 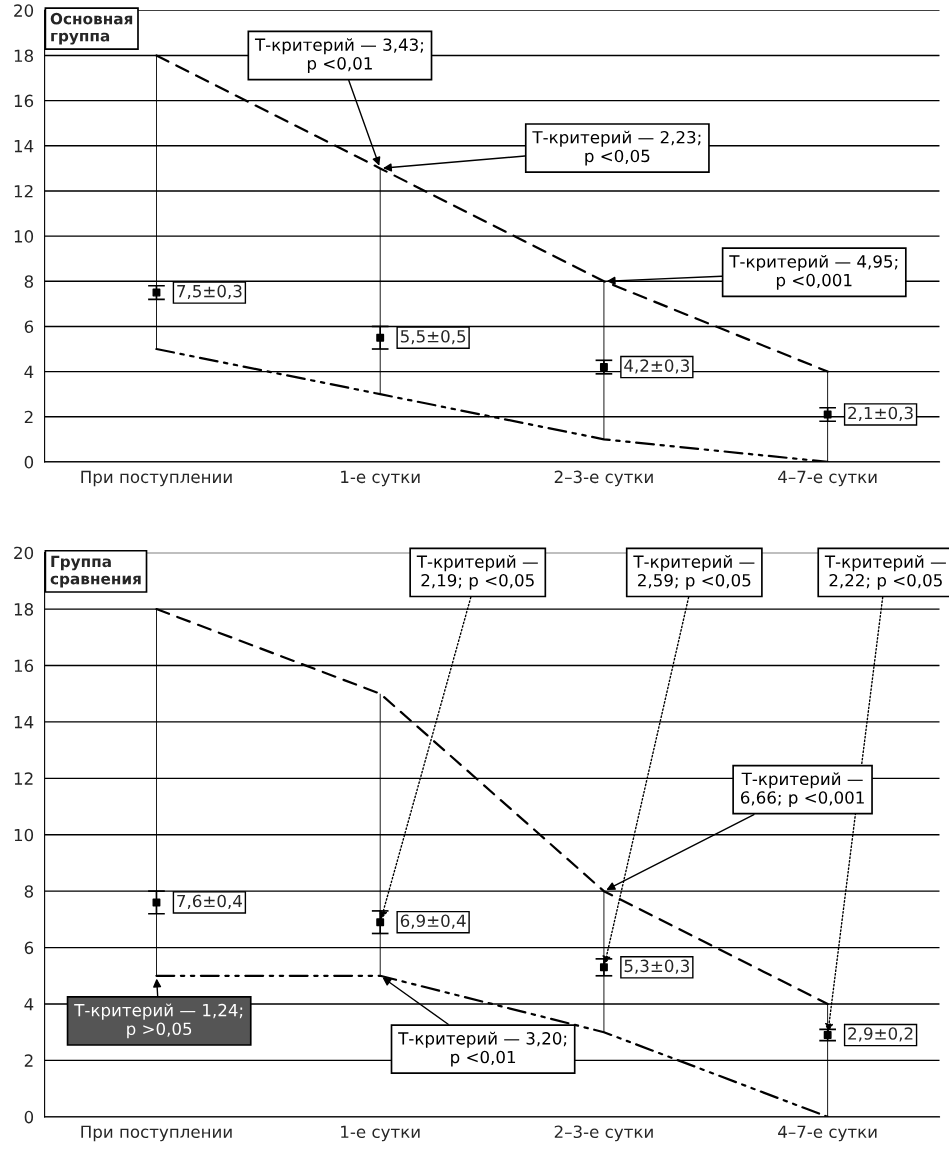 What do you see at coordinates (95, 571) in the screenshot?
I see `text: Группа сравнения` at bounding box center [95, 571].